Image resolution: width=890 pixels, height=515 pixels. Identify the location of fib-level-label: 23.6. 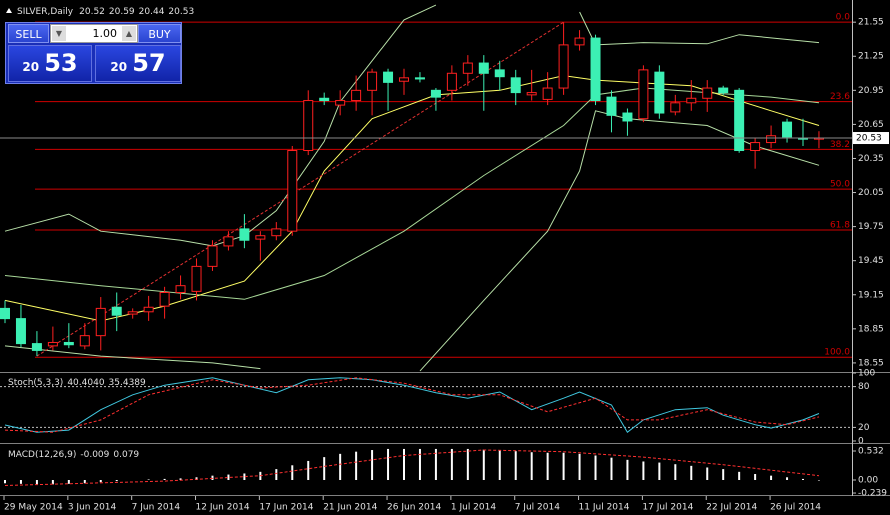
(840, 97).